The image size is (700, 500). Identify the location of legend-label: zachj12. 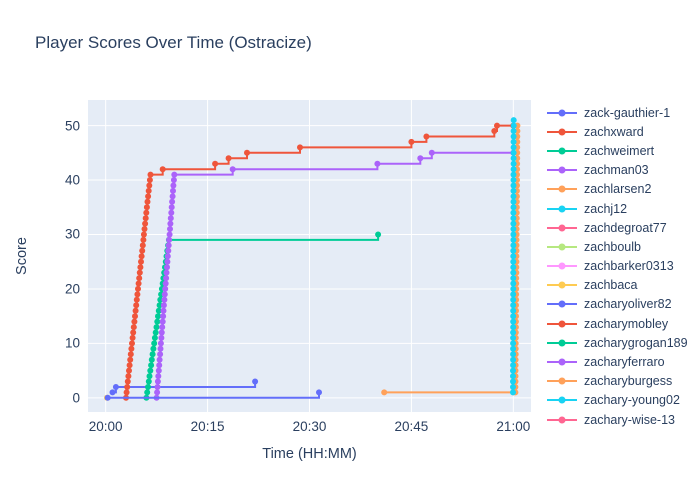
(606, 208).